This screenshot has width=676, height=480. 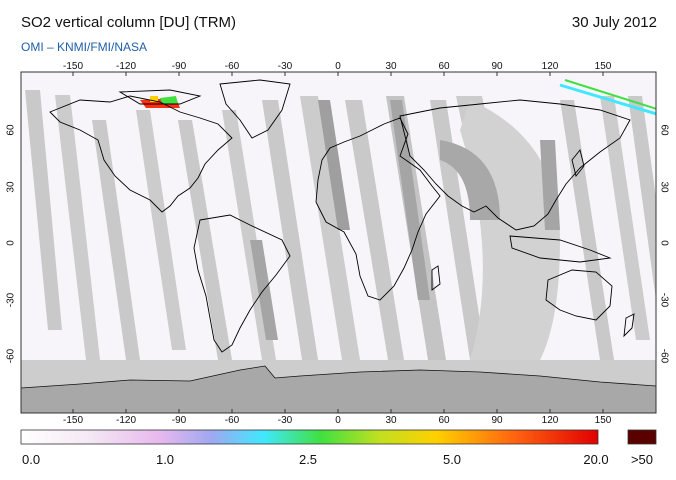 I want to click on australia-coast, so click(x=579, y=295).